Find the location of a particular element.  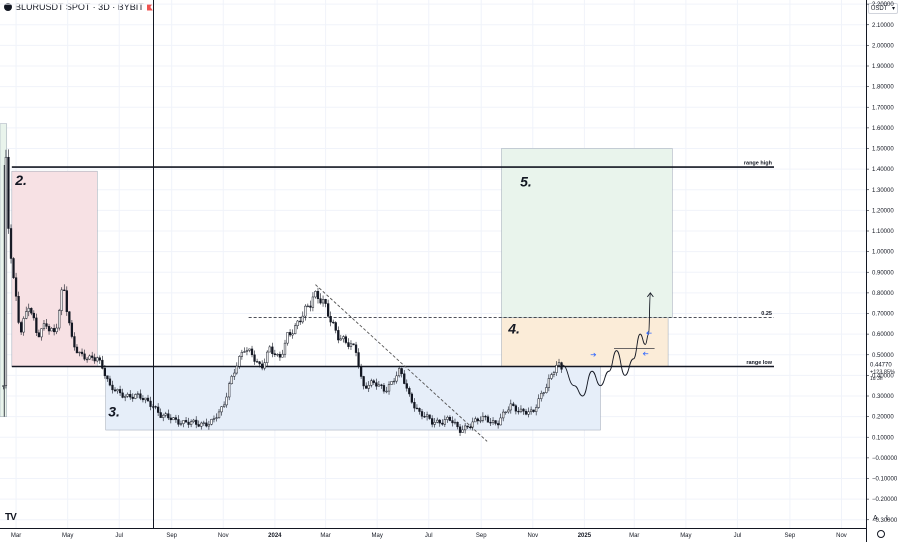

log-scale-button: L is located at coordinates (888, 518).